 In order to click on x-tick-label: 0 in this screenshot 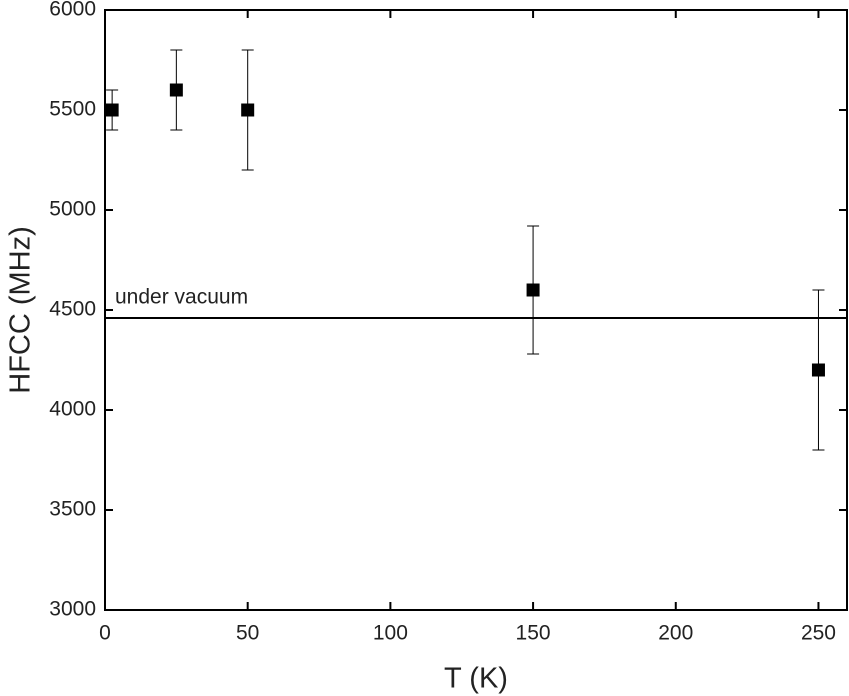, I will do `click(105, 633)`.